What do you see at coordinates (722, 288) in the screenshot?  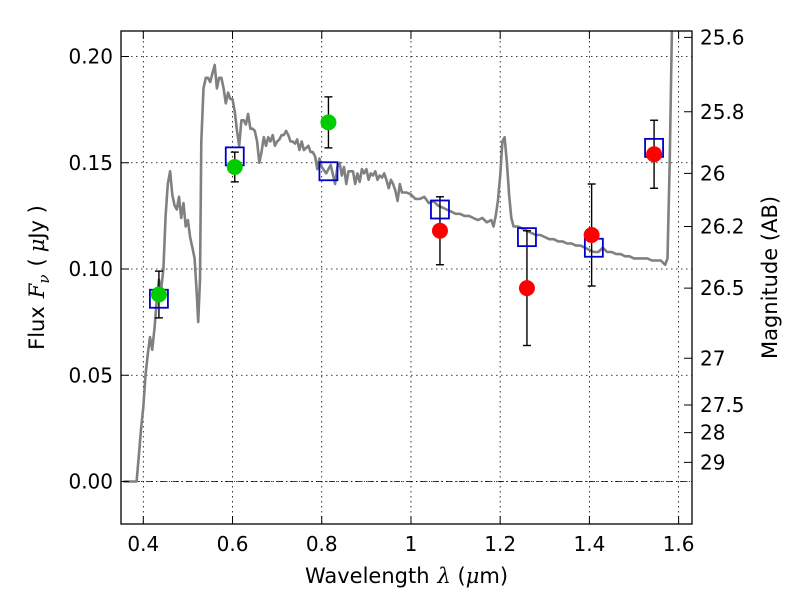 I see `y2-tick-label: 26.5` at bounding box center [722, 288].